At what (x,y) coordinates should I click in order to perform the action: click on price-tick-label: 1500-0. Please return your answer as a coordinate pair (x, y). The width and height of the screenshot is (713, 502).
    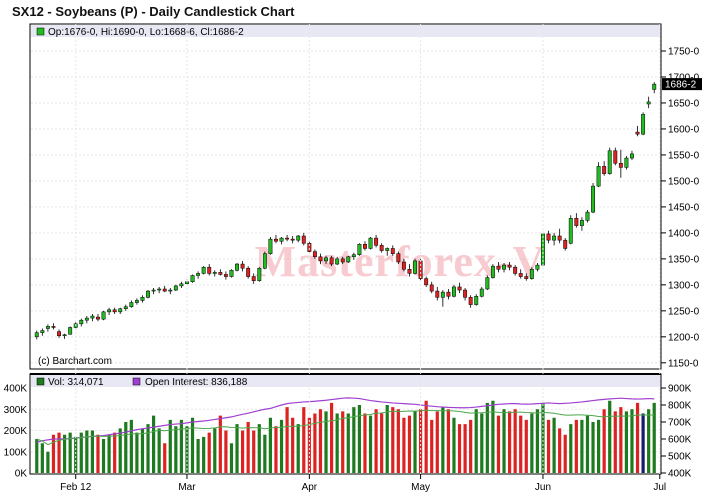
    Looking at the image, I should click on (684, 181).